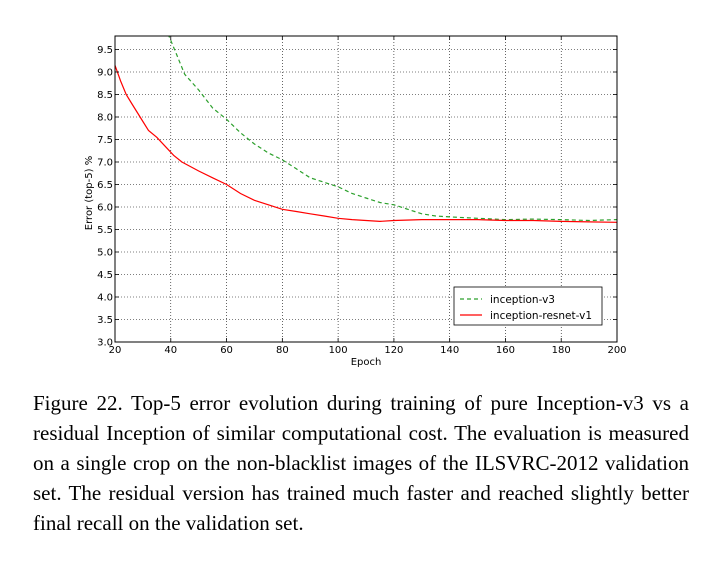 The image size is (707, 578). Describe the element at coordinates (282, 350) in the screenshot. I see `x-tick-label: 80` at that location.